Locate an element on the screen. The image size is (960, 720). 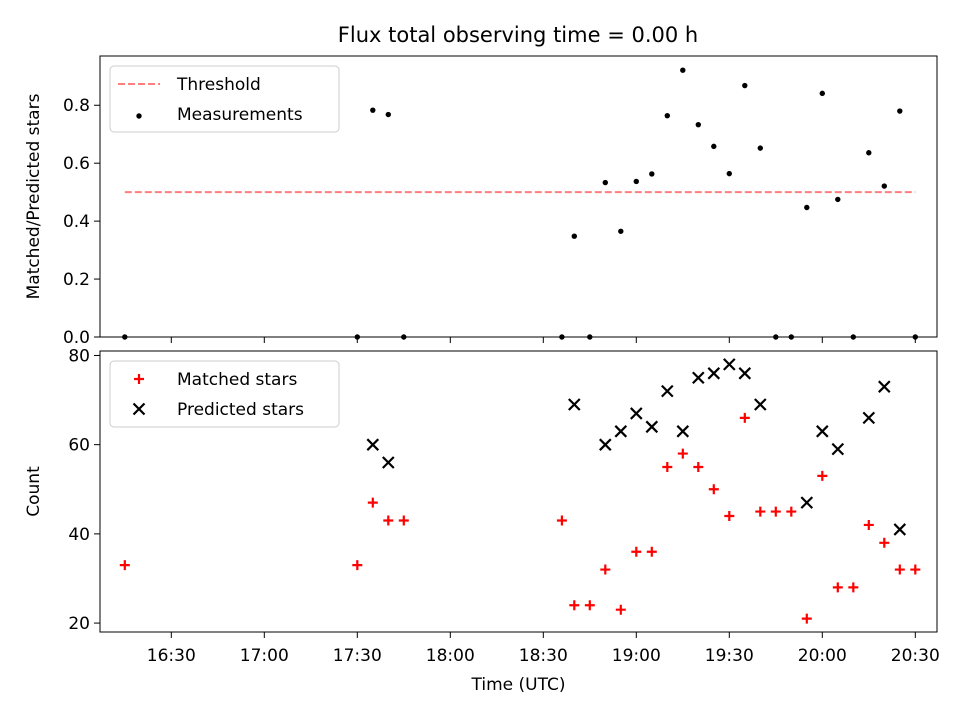
legend-label: Measurements is located at coordinates (240, 115).